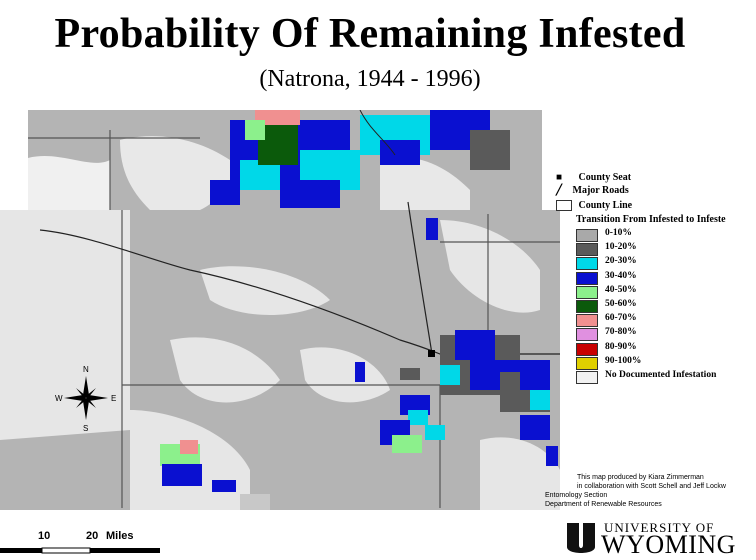  What do you see at coordinates (92, 536) in the screenshot?
I see `scale-label-20: 20` at bounding box center [92, 536].